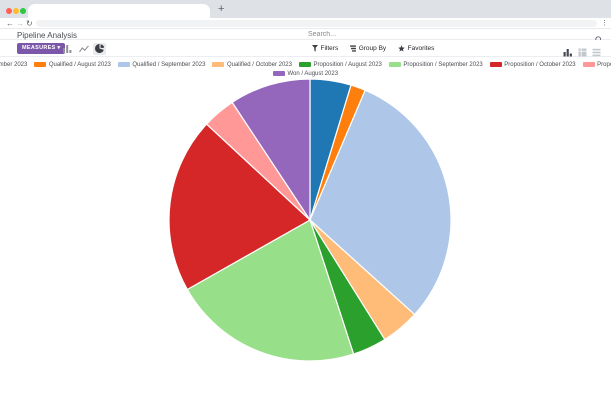 This screenshot has height=400, width=611. I want to click on group-by-button: Group By, so click(368, 49).